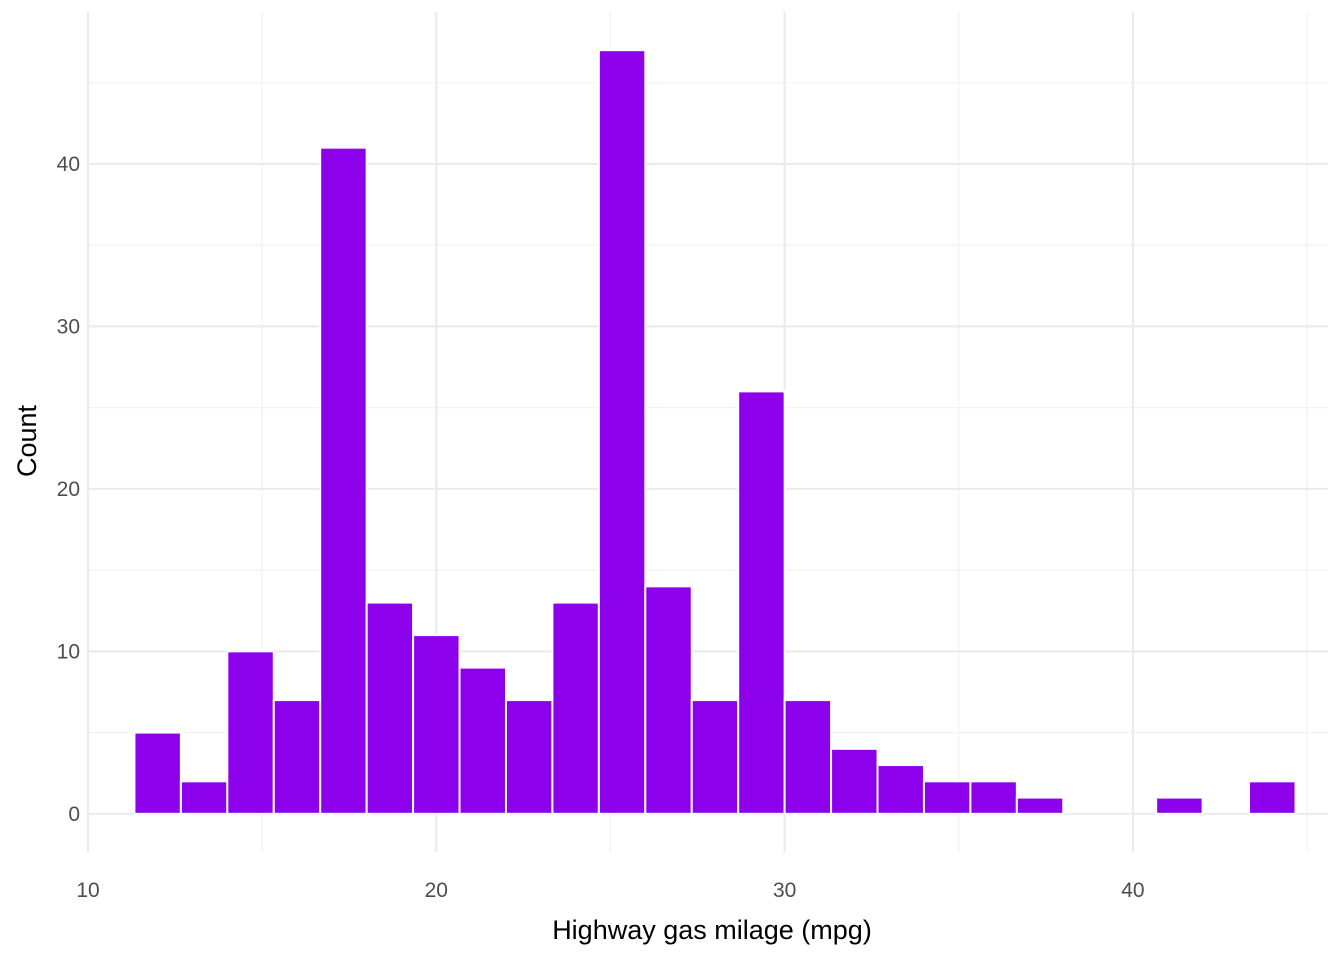 This screenshot has width=1344, height=960. I want to click on y-tick-label: 10, so click(68, 651).